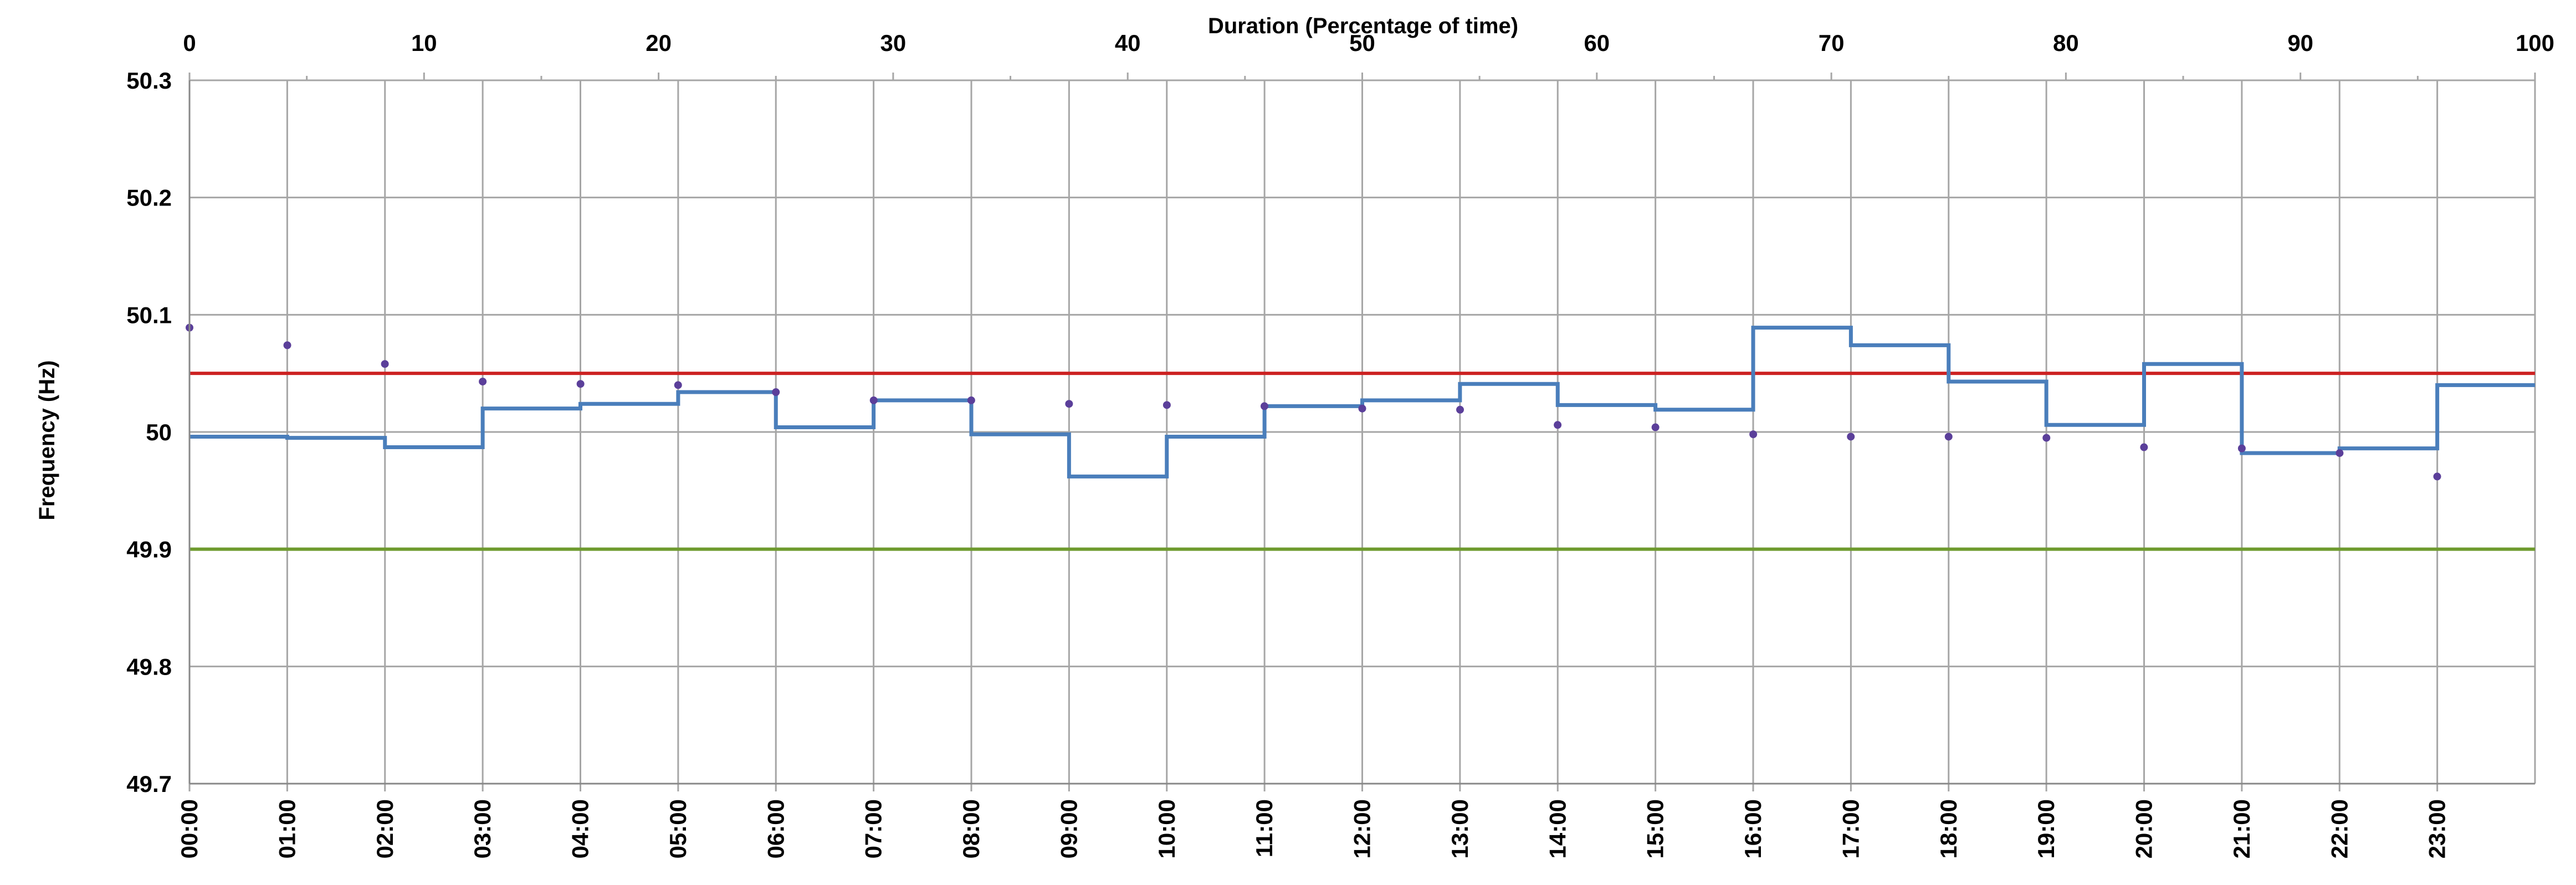 The image size is (2576, 885). What do you see at coordinates (1167, 829) in the screenshot?
I see `x-time-tick-label: 10:00` at bounding box center [1167, 829].